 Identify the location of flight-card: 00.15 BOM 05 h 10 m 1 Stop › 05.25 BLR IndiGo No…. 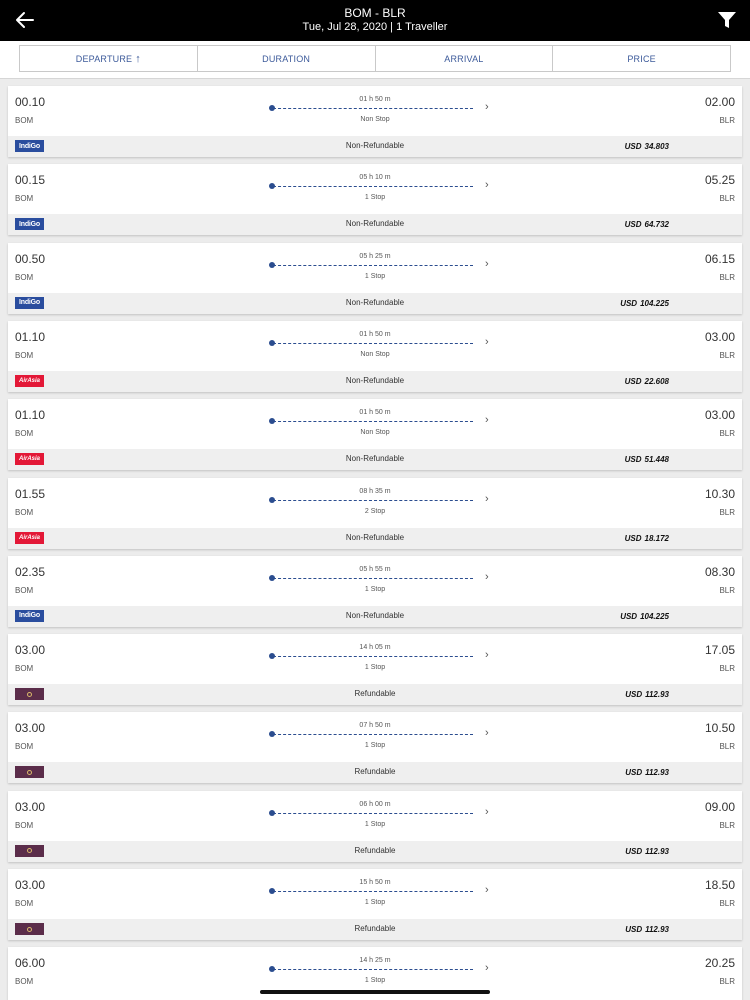
(375, 200).